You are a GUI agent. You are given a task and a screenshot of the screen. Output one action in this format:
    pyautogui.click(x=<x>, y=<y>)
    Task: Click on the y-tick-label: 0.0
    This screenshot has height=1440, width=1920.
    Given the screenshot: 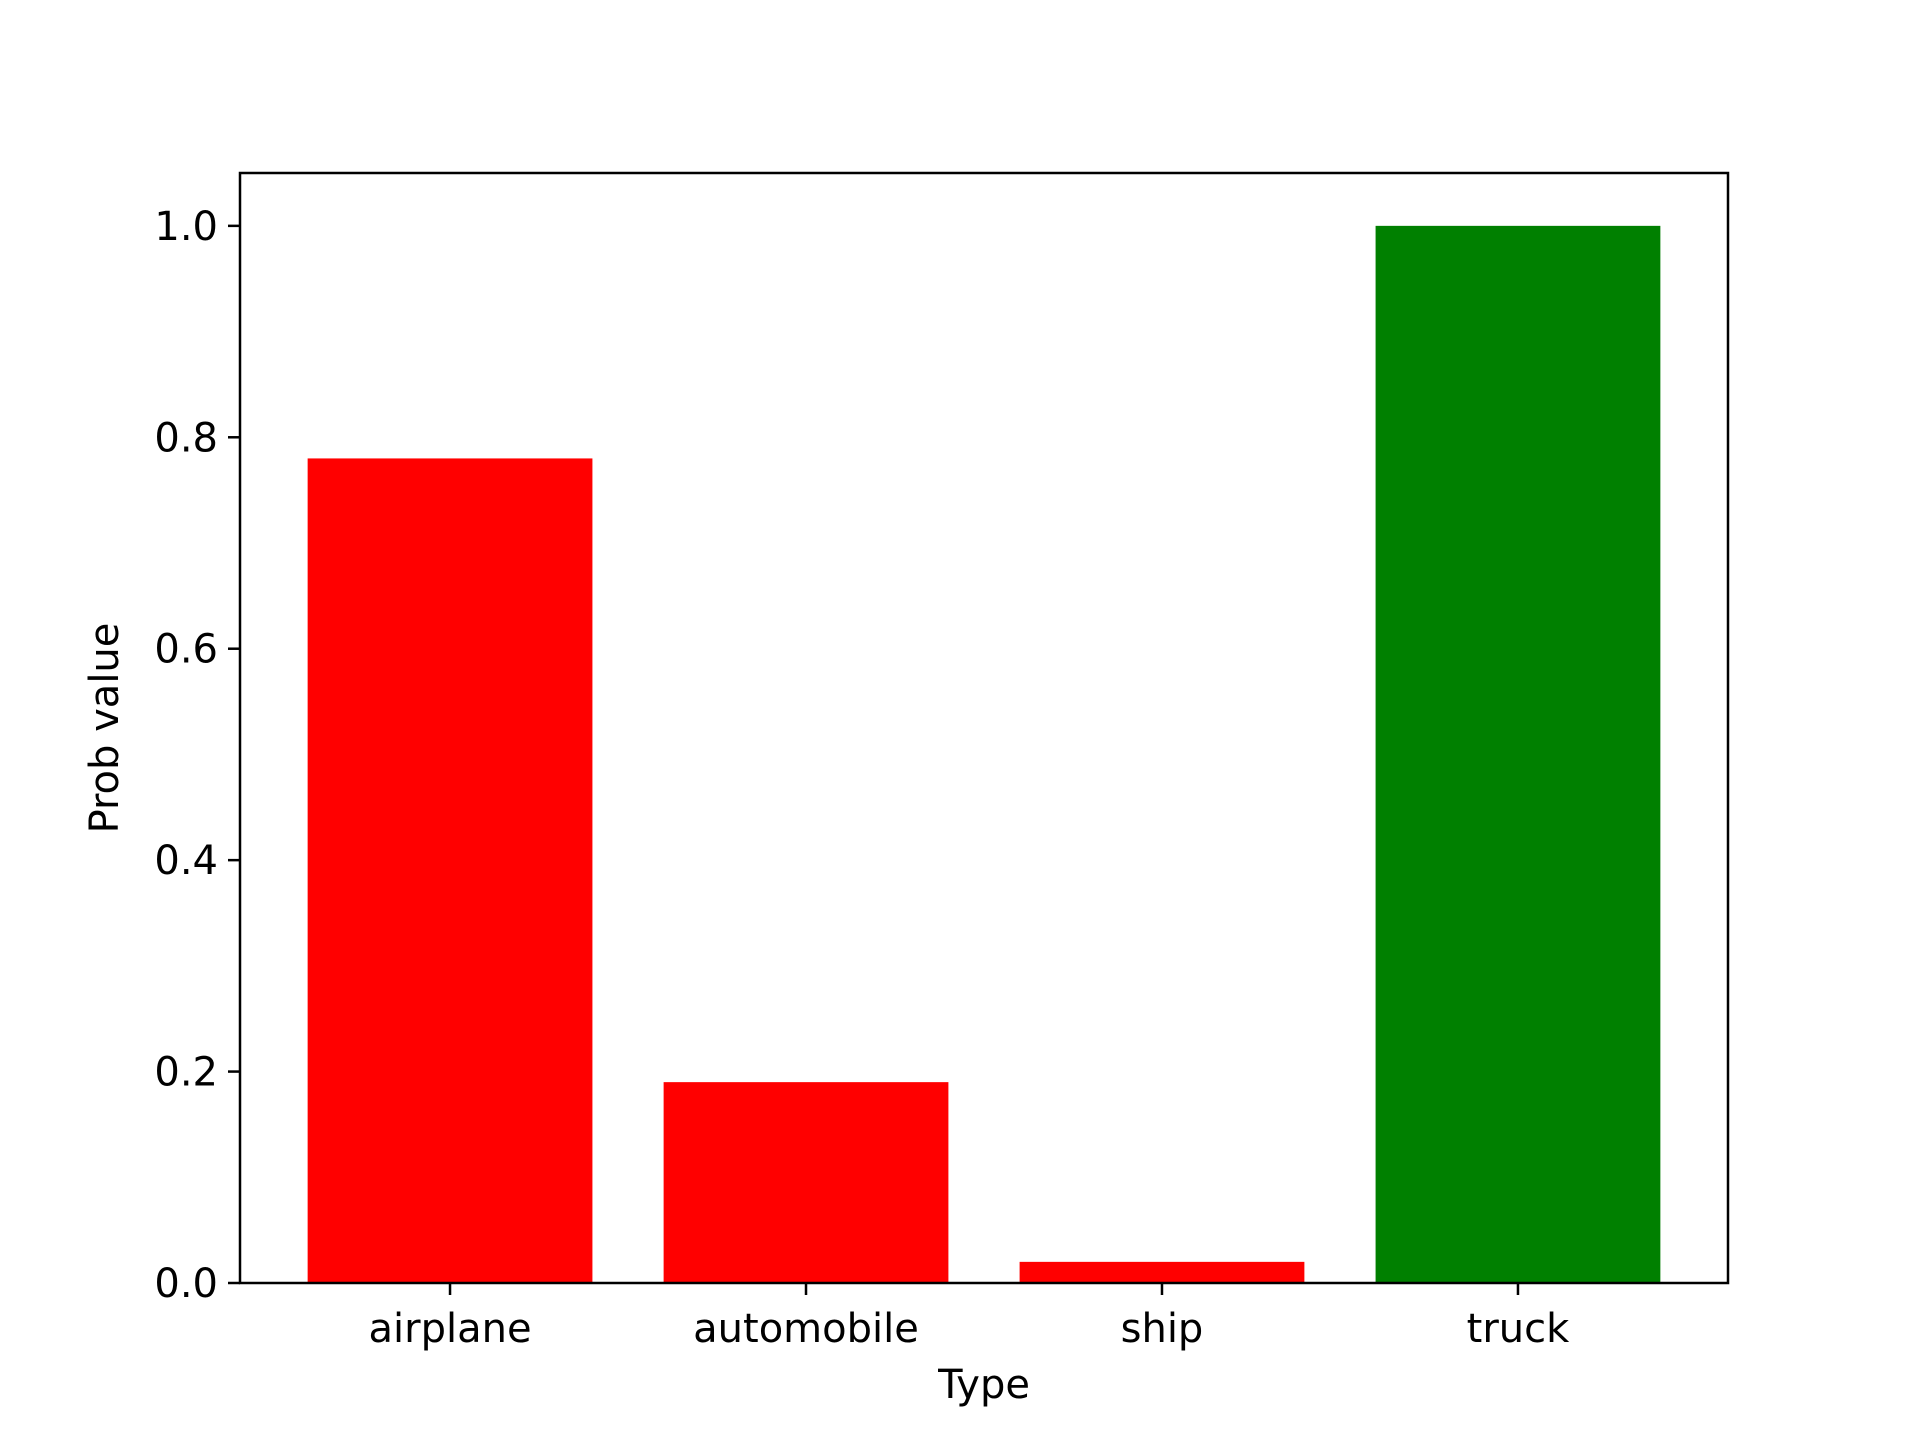 What is the action you would take?
    pyautogui.click(x=186, y=1284)
    